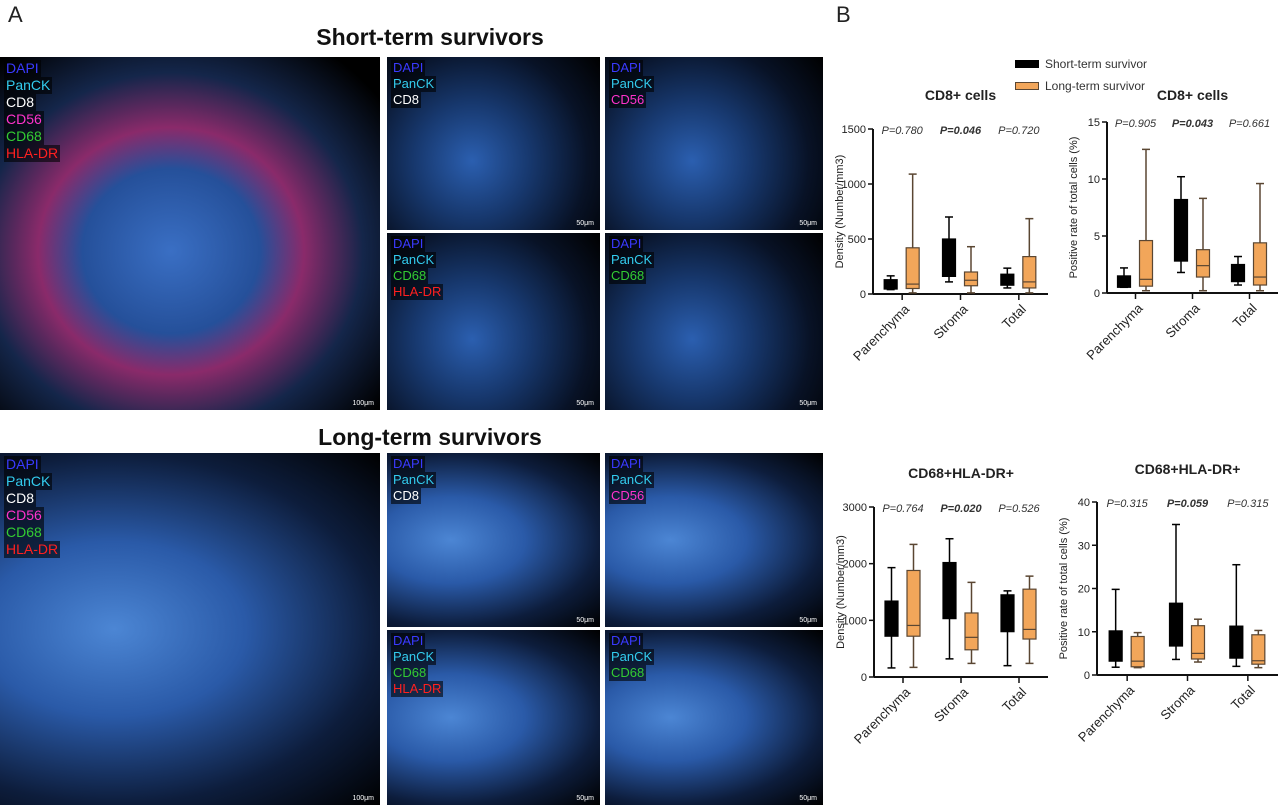 The width and height of the screenshot is (1280, 807). I want to click on legend-swatch-long, so click(1027, 86).